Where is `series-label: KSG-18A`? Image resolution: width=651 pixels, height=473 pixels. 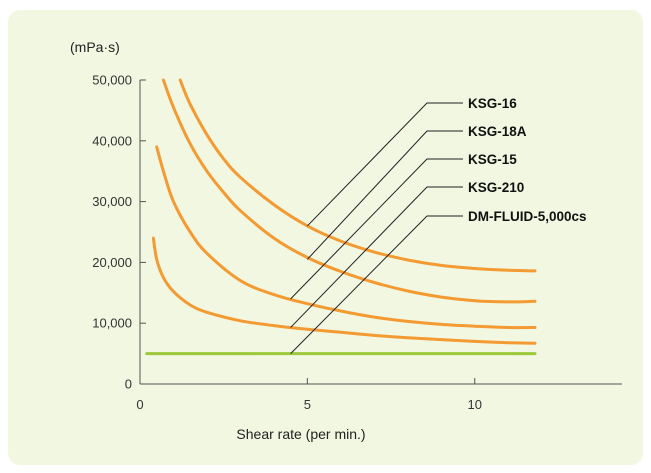
series-label: KSG-18A is located at coordinates (497, 131).